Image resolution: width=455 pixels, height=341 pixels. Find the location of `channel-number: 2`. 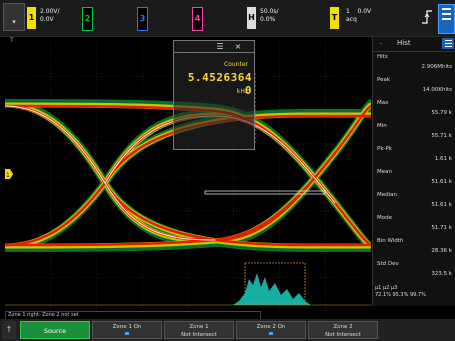

channel-number: 2 is located at coordinates (87, 19).